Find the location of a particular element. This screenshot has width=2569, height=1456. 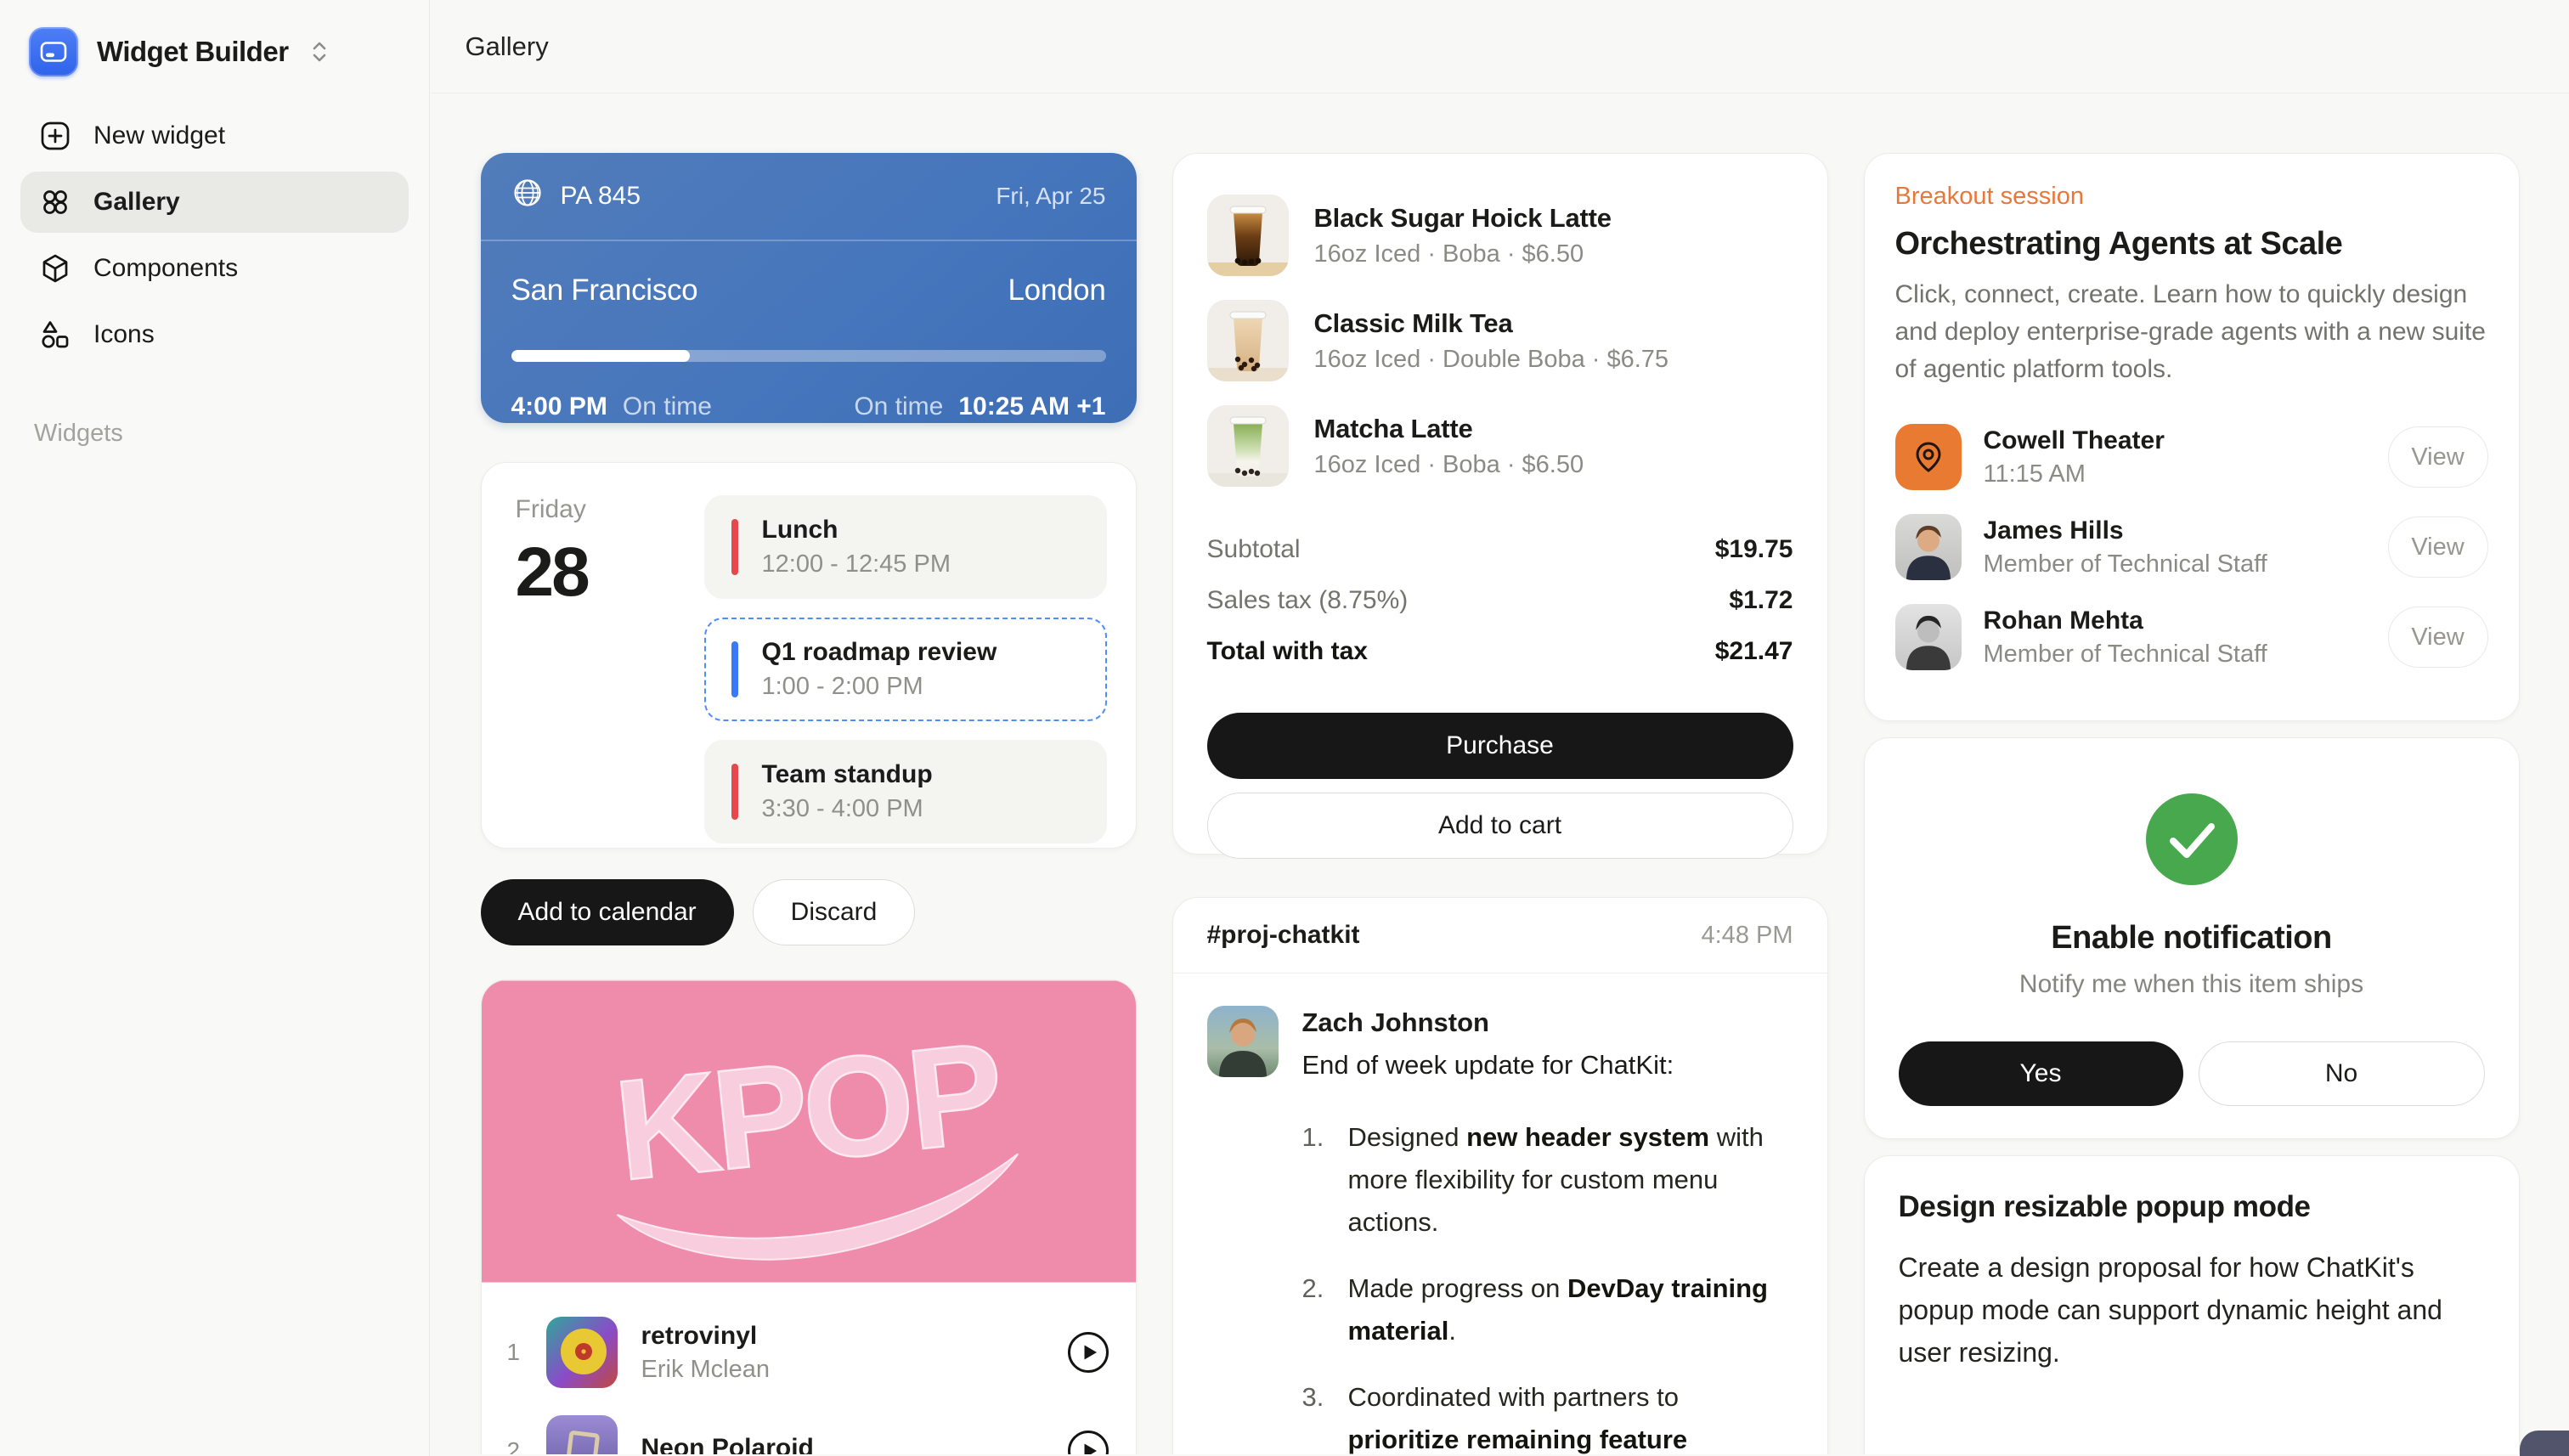

plus-square-icon is located at coordinates (55, 136).